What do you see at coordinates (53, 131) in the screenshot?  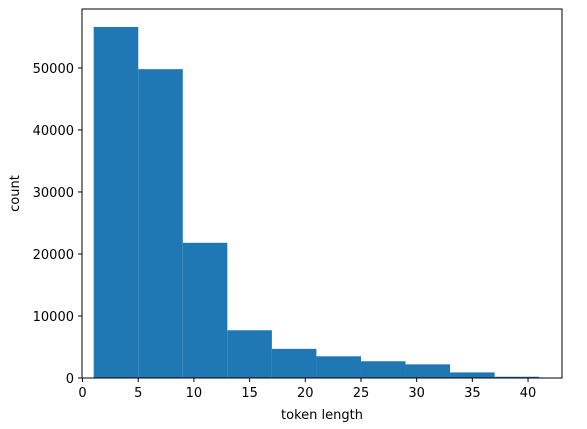 I see `y-tick-label: 40000` at bounding box center [53, 131].